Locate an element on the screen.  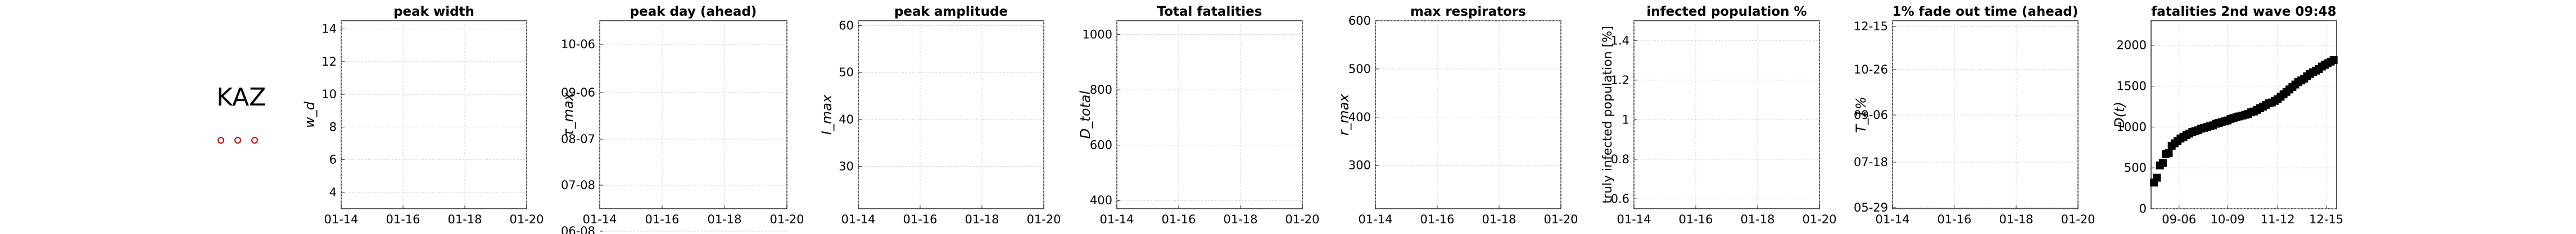
y-tick-label: 50 is located at coordinates (846, 72).